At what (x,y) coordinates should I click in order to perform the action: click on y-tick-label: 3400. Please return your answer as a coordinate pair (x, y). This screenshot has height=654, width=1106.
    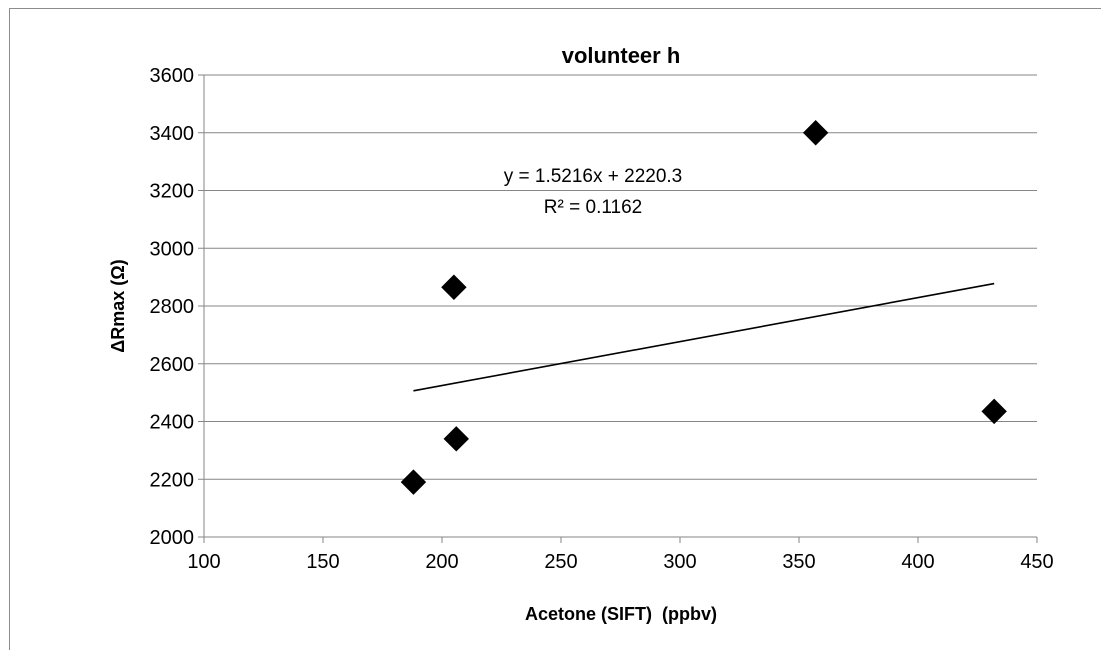
    Looking at the image, I should click on (172, 134).